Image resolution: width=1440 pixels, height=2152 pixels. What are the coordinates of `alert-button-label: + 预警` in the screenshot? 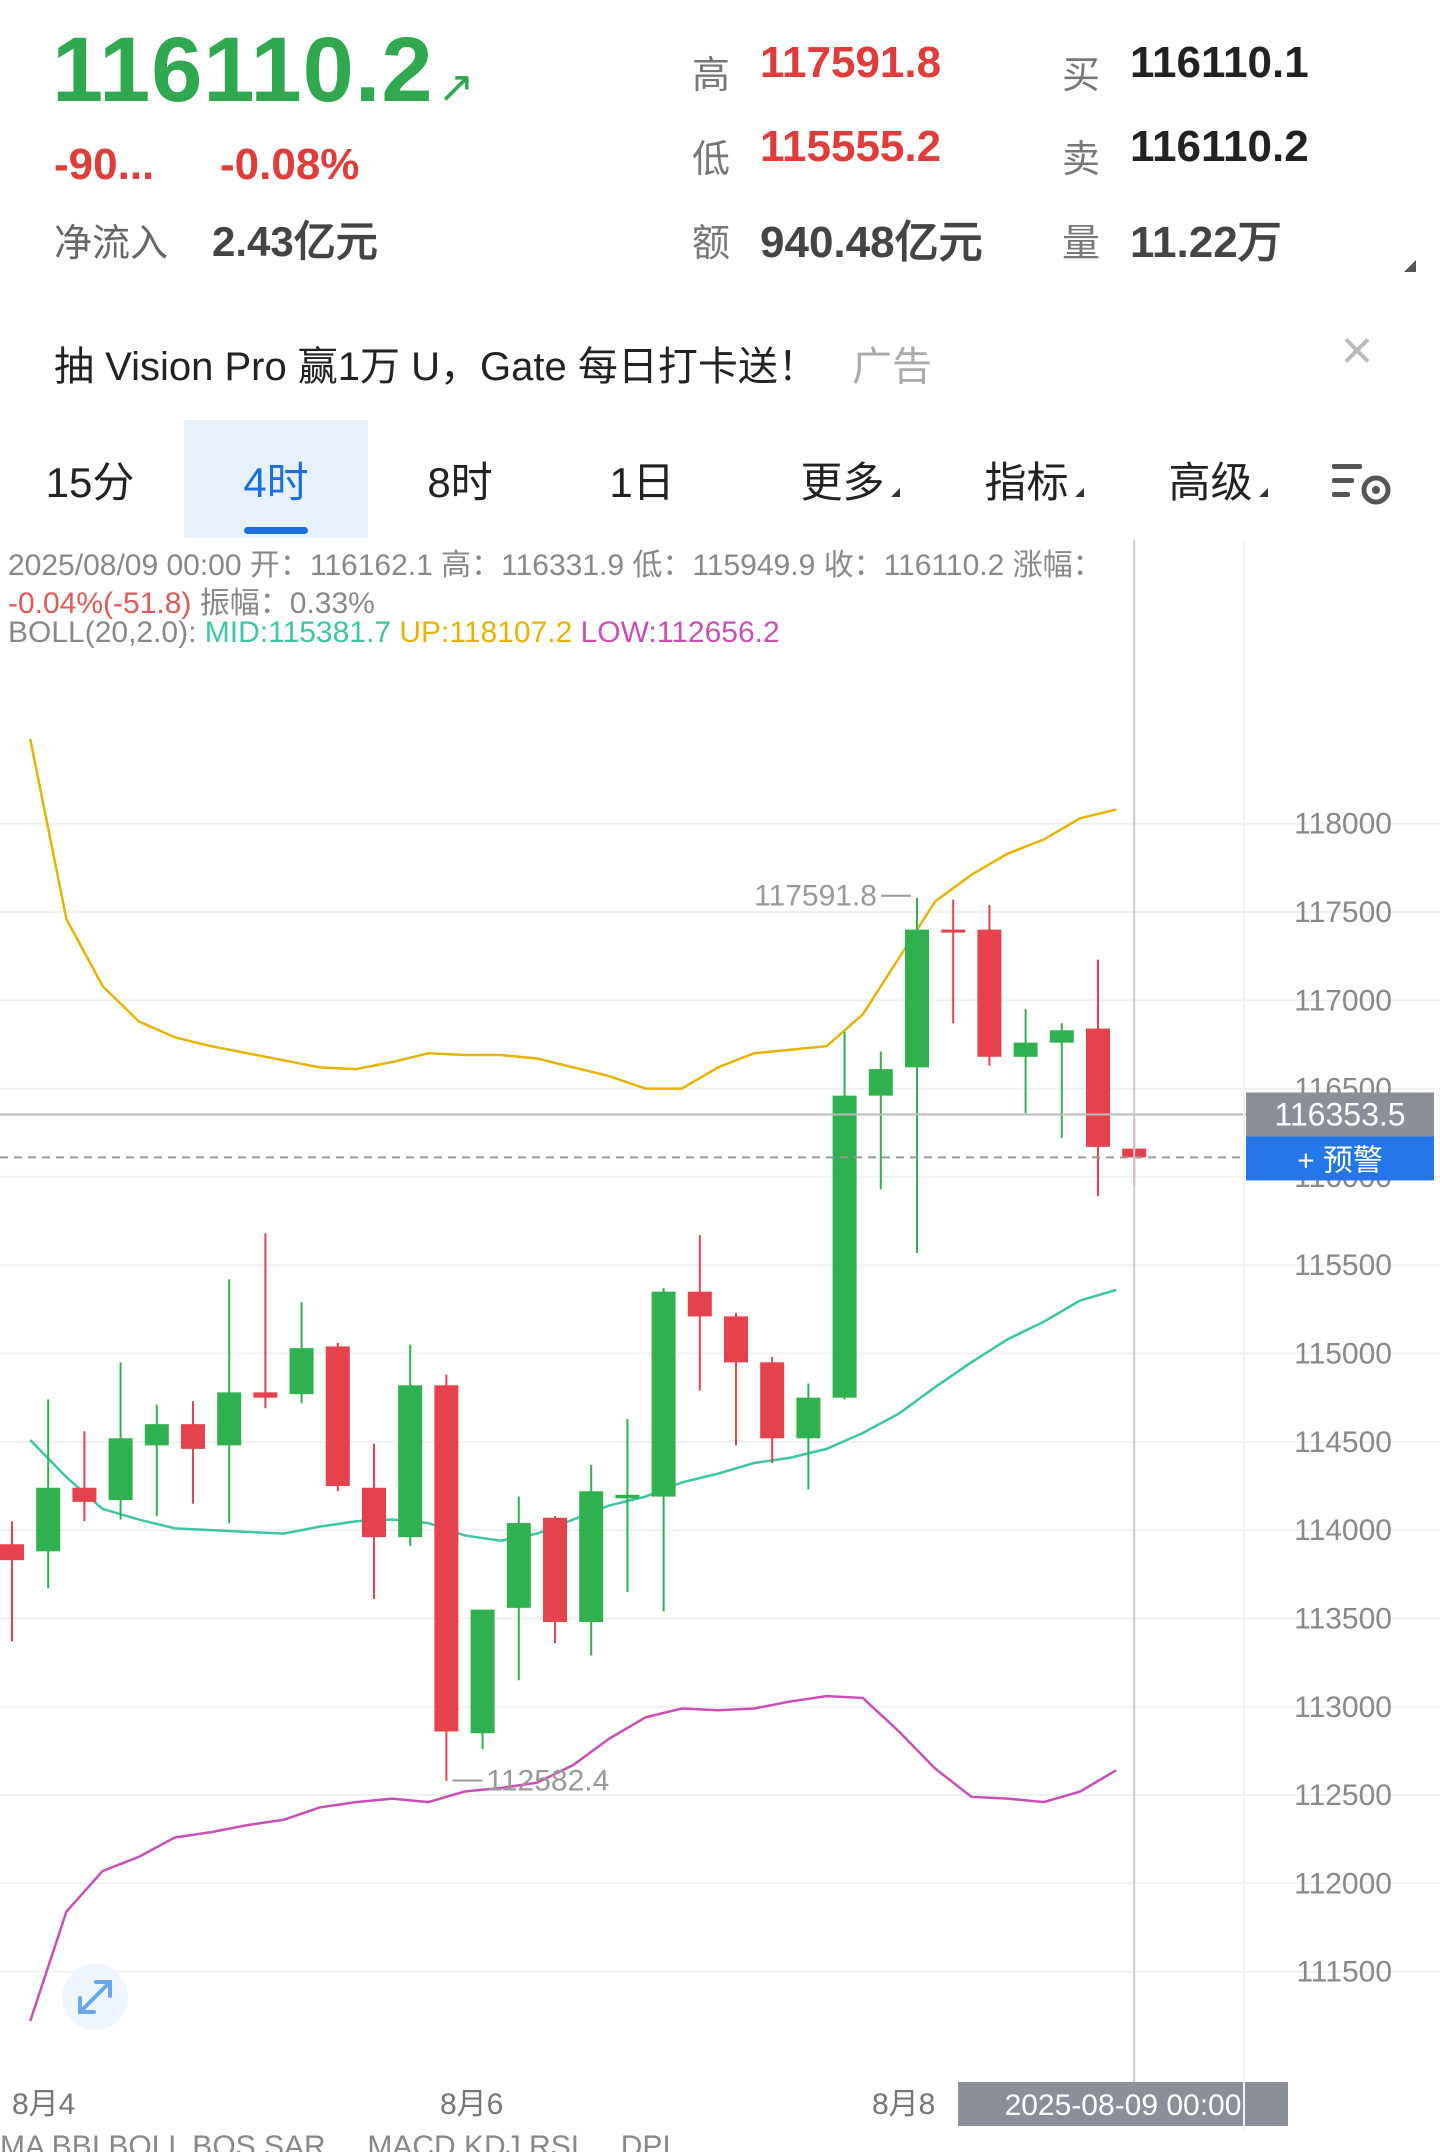 It's located at (1340, 1160).